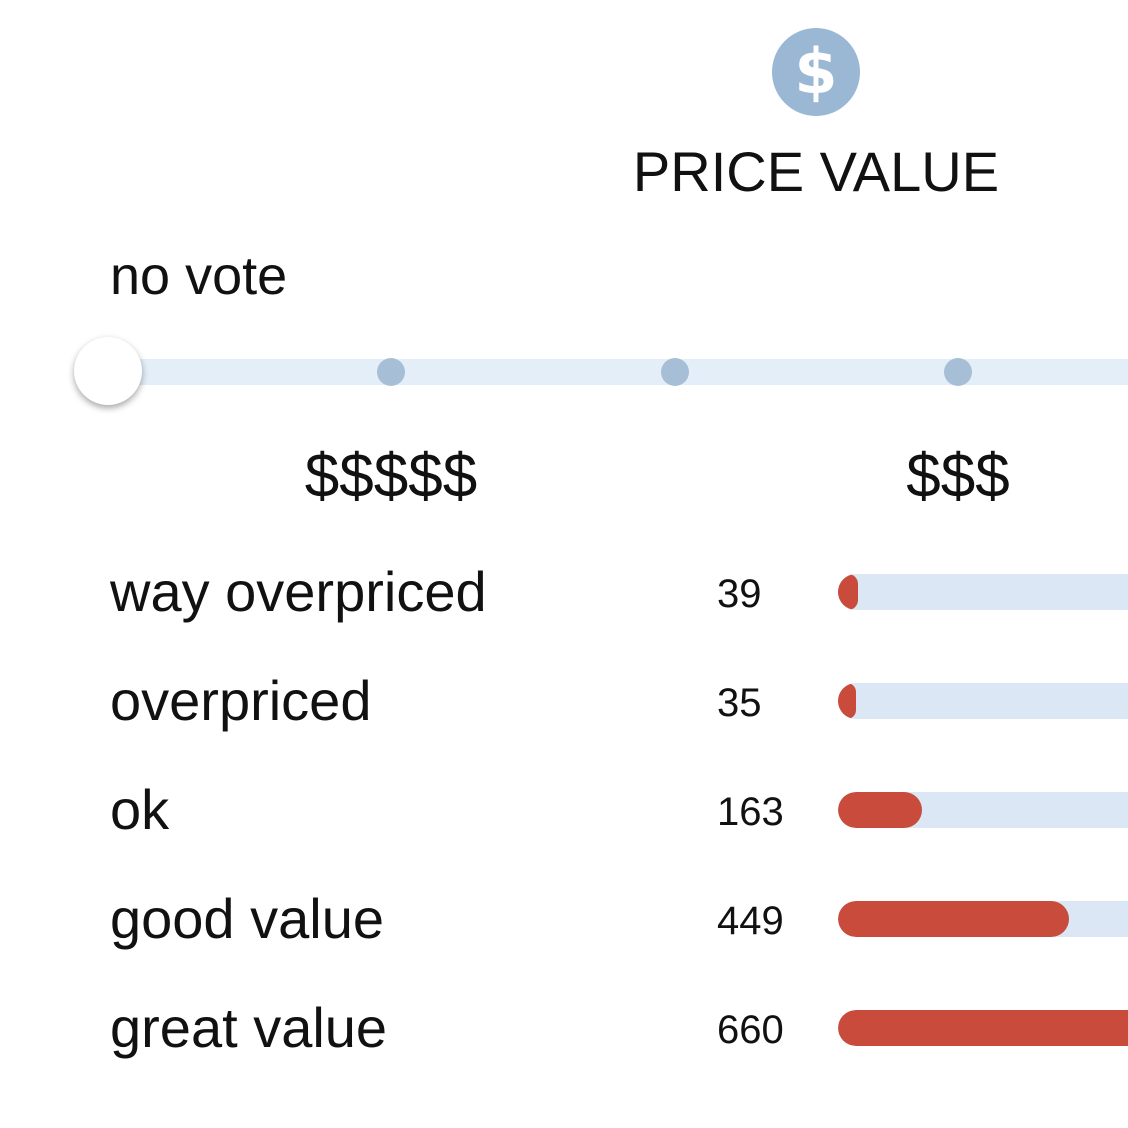 The height and width of the screenshot is (1128, 1128). I want to click on rating-label: way overpriced, so click(298, 591).